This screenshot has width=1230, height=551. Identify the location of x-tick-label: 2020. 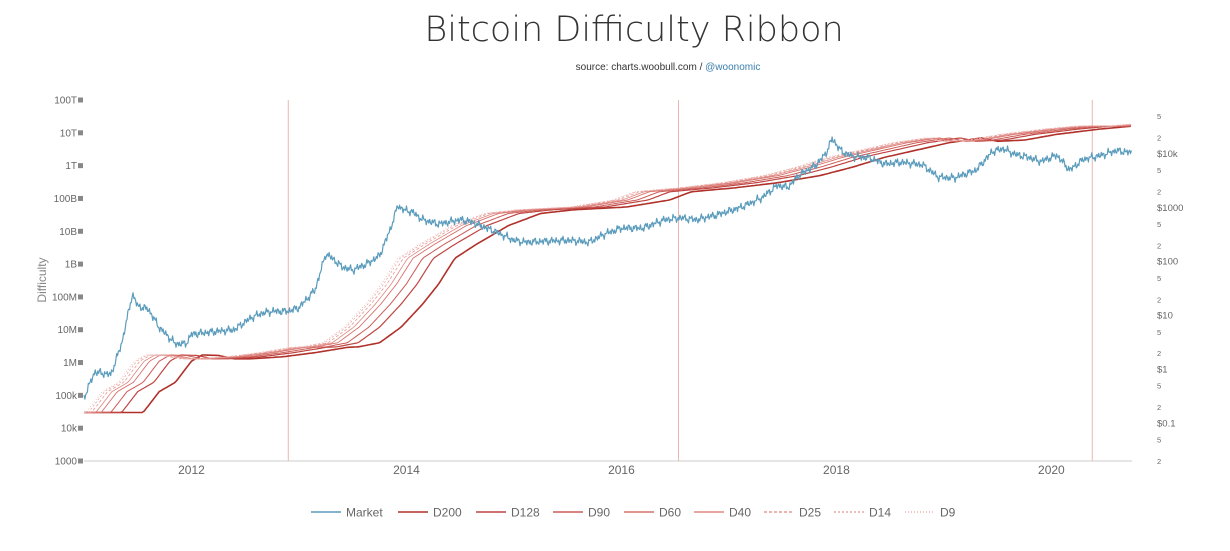
(1051, 470).